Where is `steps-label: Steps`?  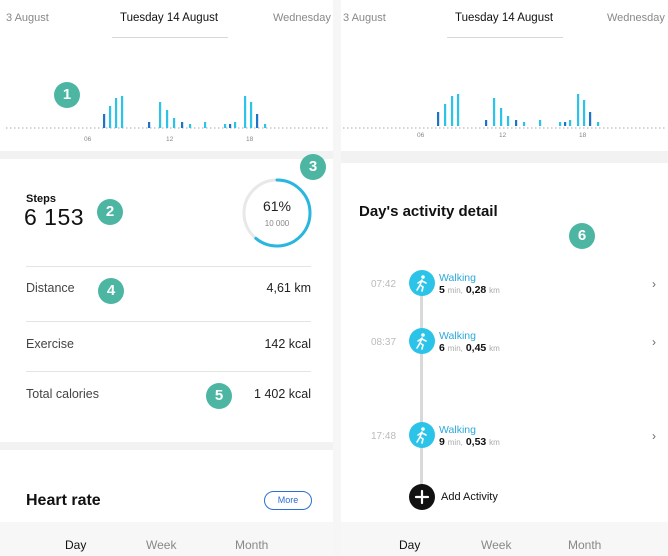
steps-label: Steps is located at coordinates (41, 199).